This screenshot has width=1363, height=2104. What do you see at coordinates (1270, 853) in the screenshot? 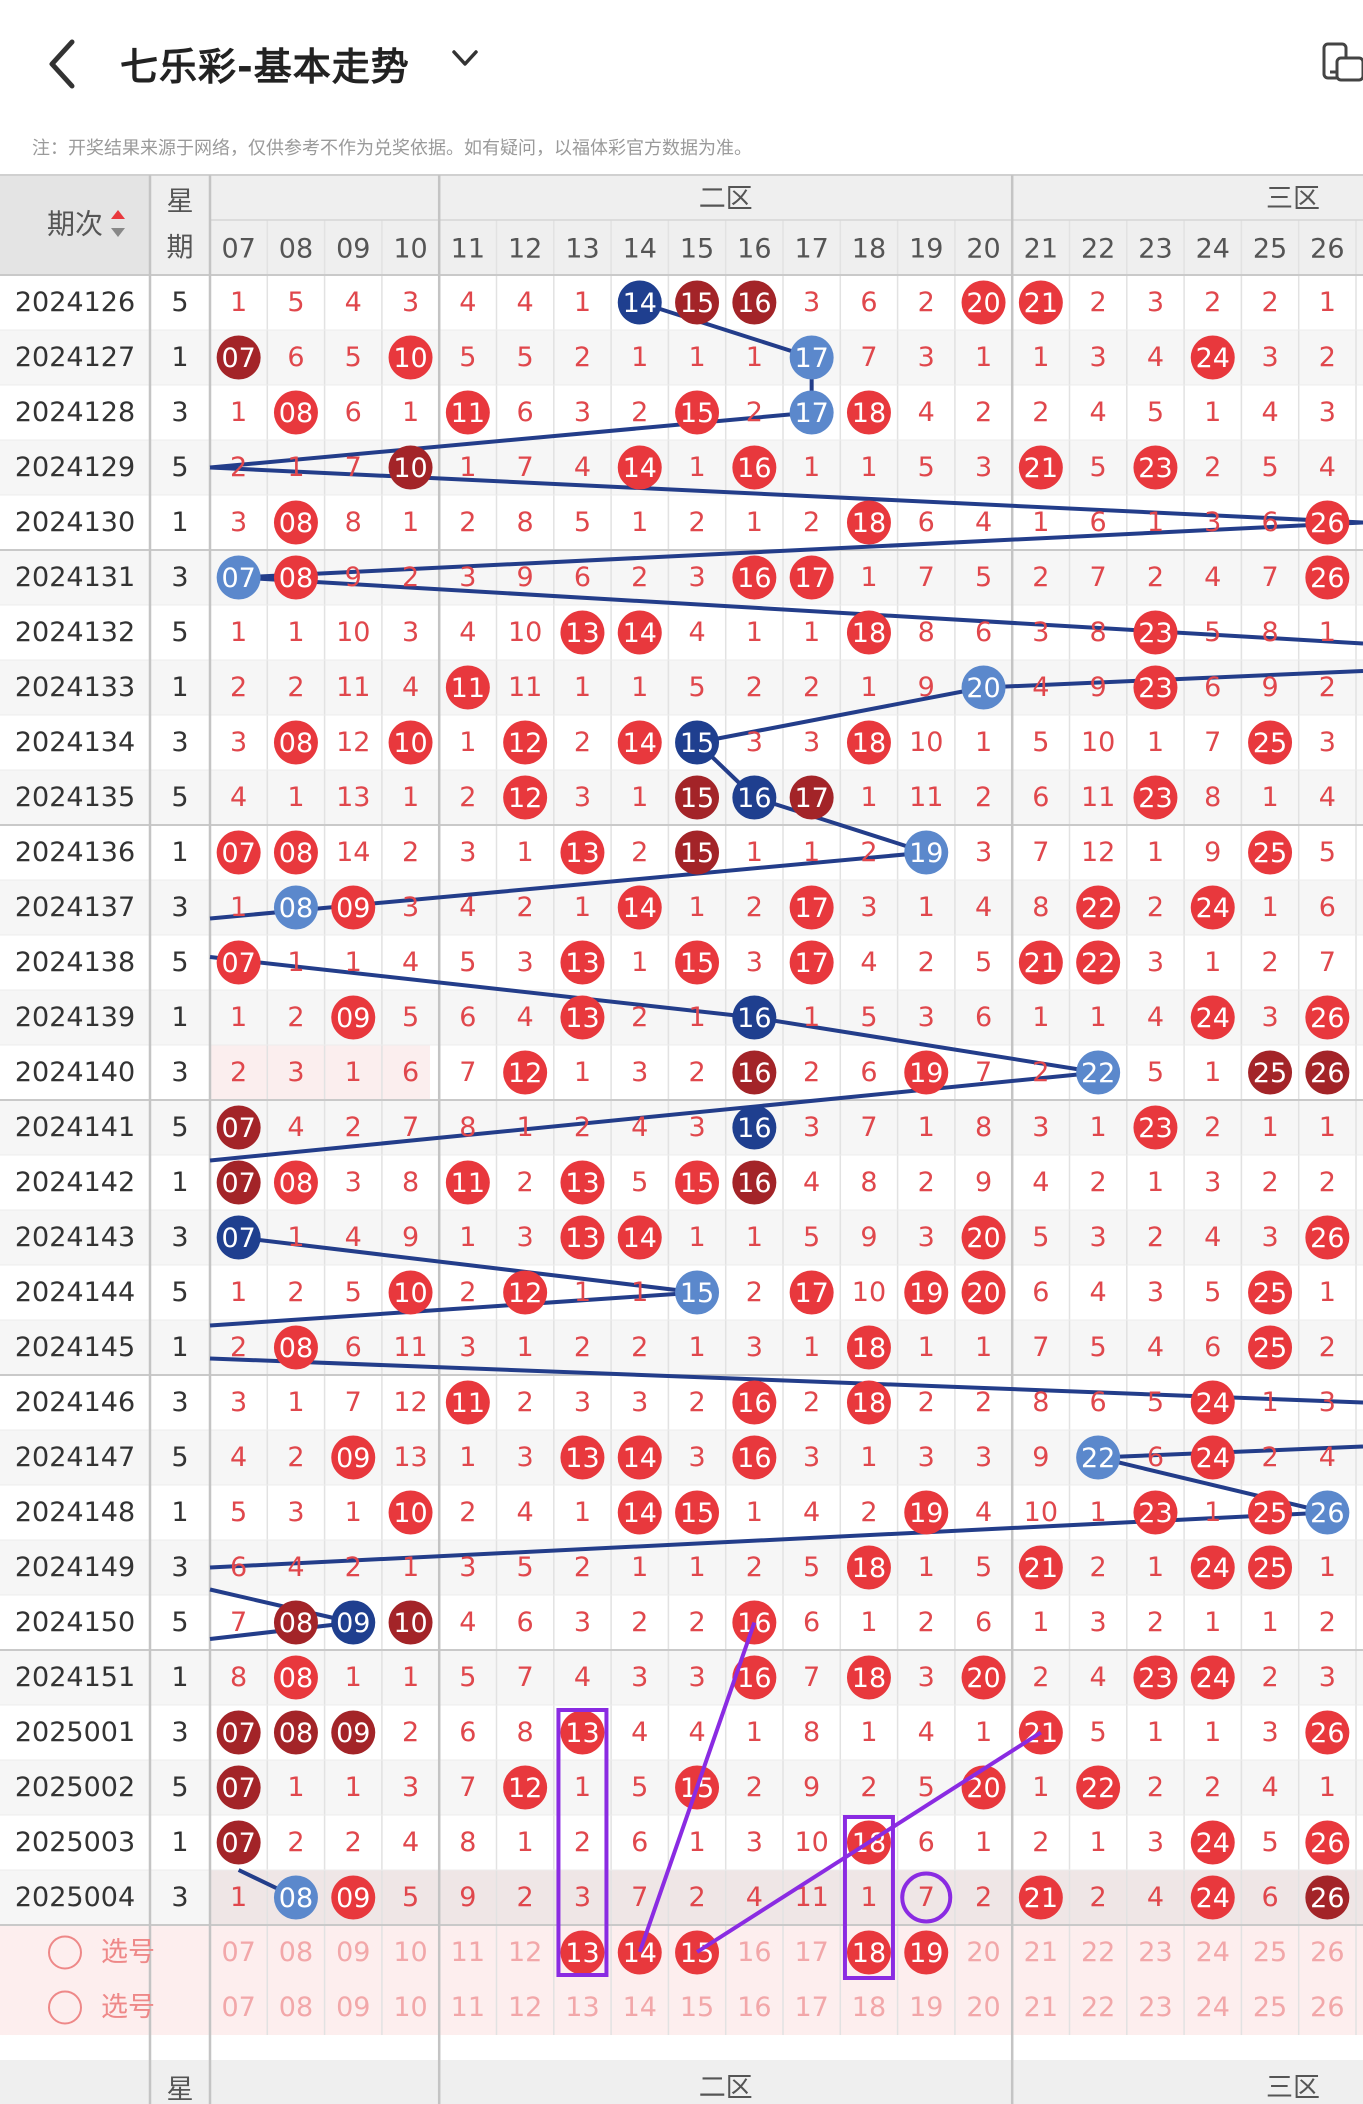
I see `drawn-number: 25` at bounding box center [1270, 853].